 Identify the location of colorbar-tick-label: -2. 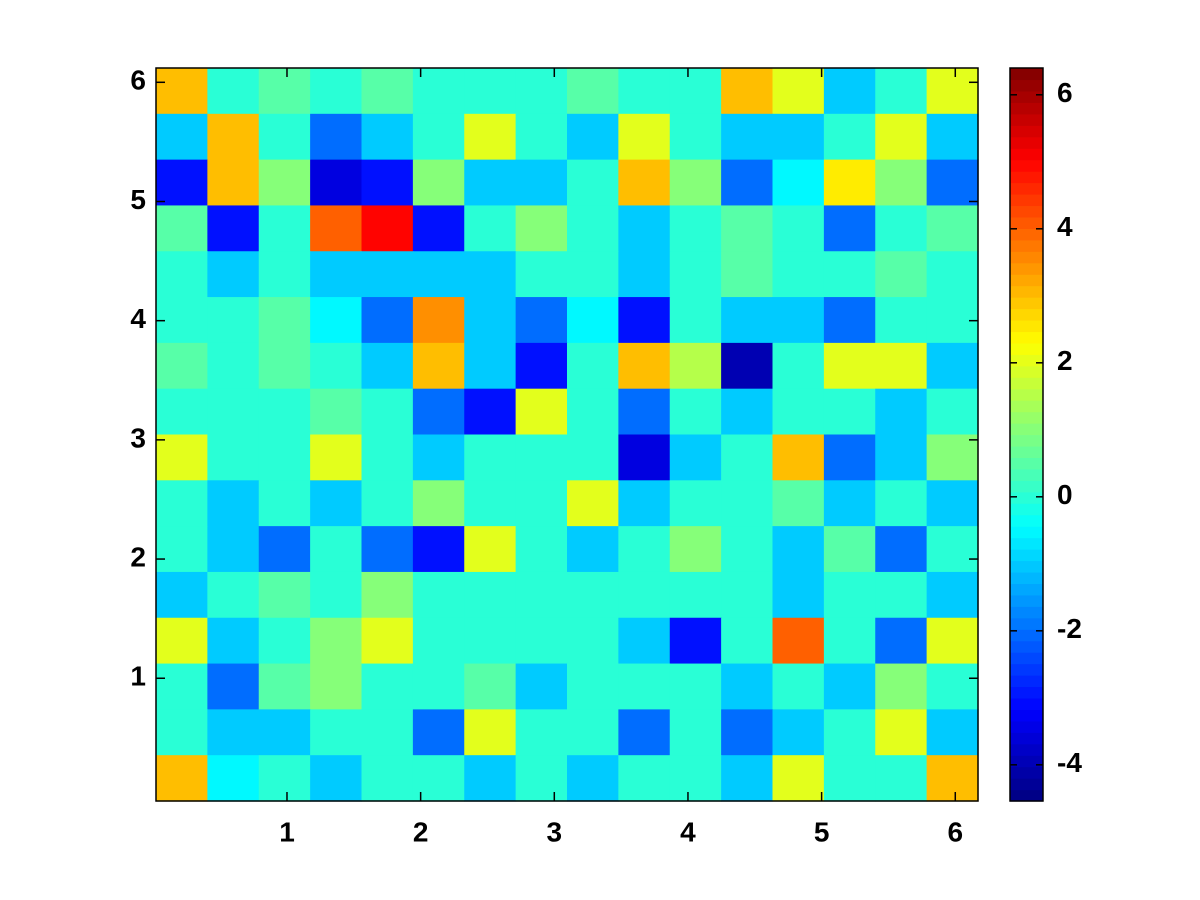
(1069, 628).